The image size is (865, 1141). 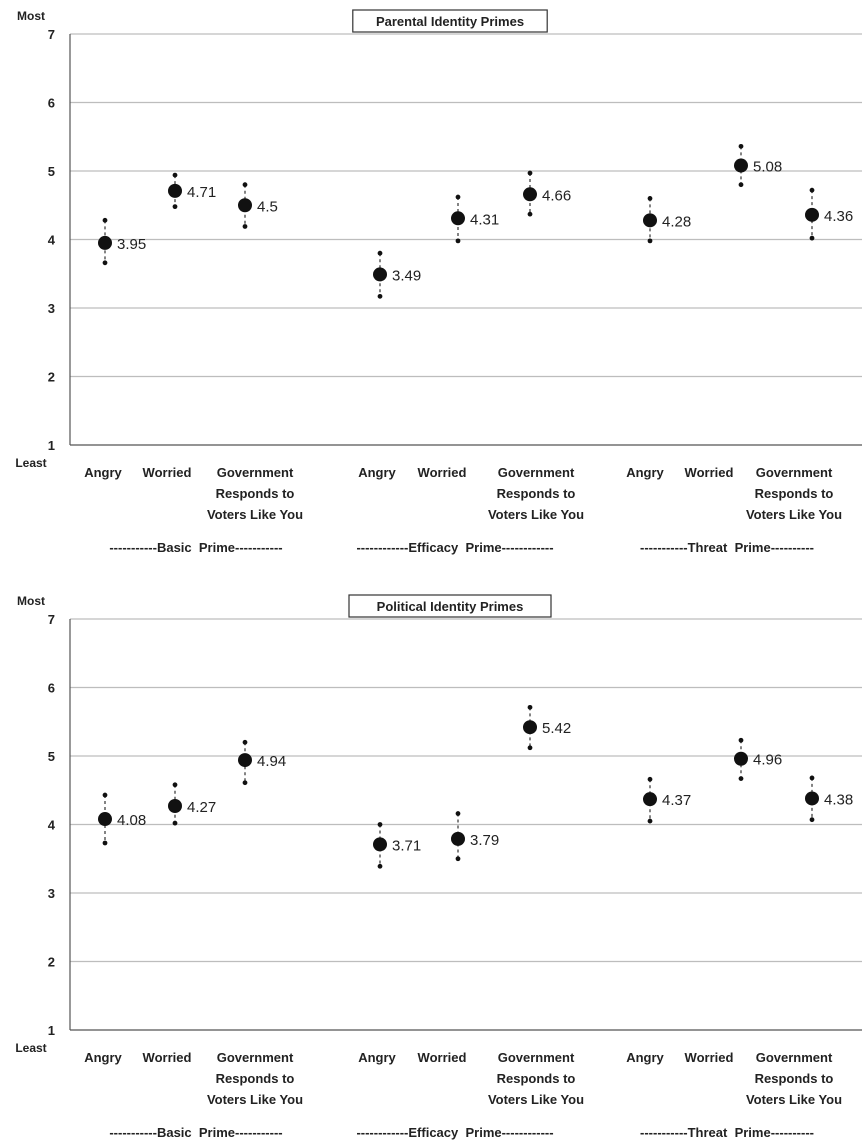 What do you see at coordinates (267, 206) in the screenshot?
I see `data-label: 4.5` at bounding box center [267, 206].